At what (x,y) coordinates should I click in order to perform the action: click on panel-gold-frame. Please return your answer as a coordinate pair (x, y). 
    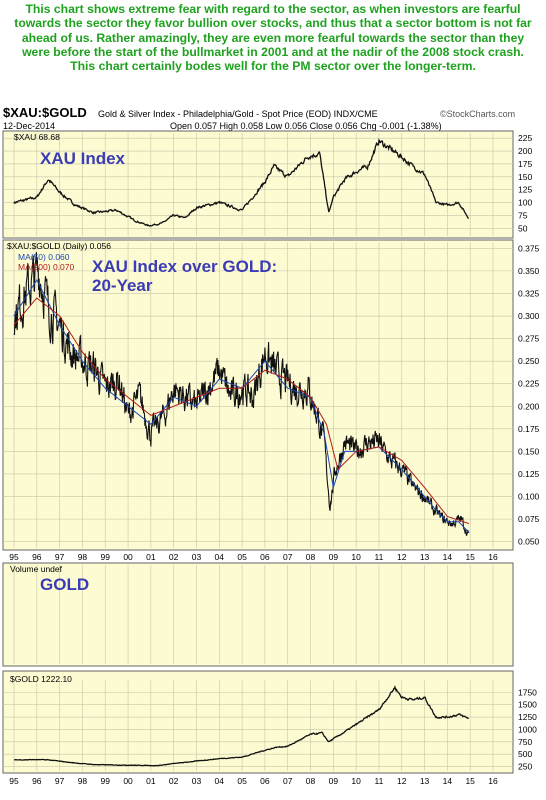
    Looking at the image, I should click on (258, 722).